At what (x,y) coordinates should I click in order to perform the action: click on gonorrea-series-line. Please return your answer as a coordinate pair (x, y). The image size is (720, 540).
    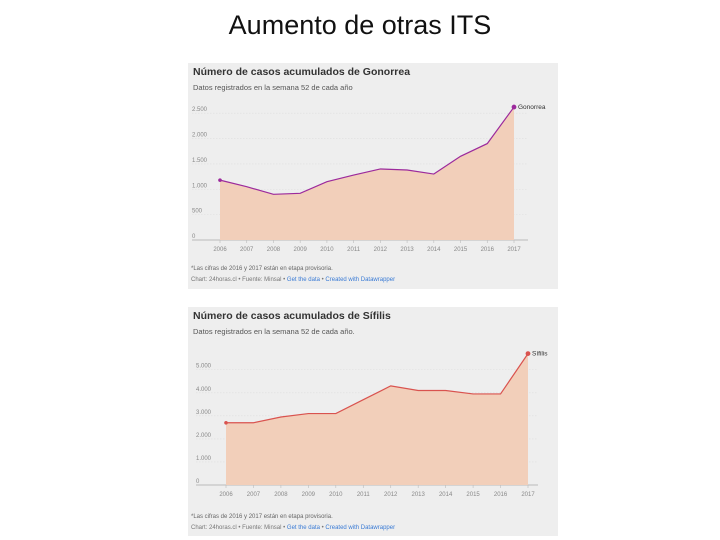
    Looking at the image, I should click on (367, 150).